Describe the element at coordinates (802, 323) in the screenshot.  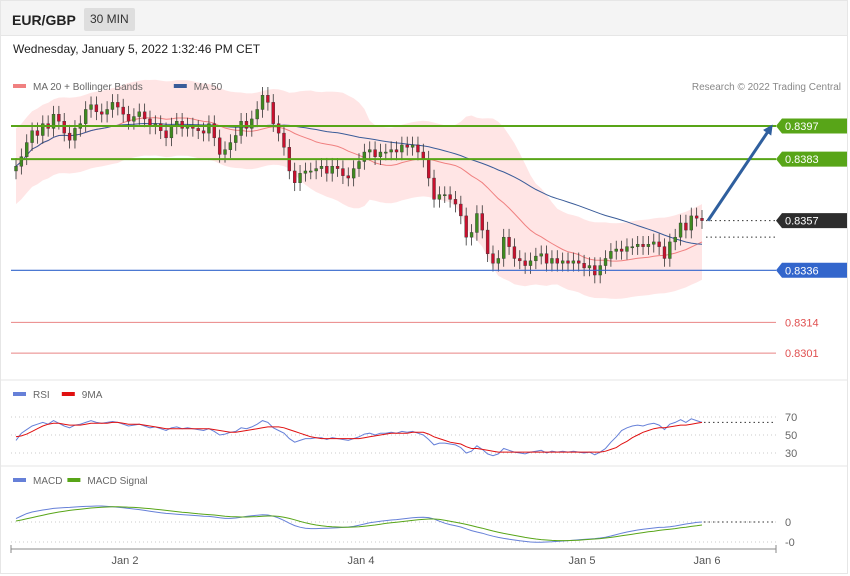
I see `level-label: 0.8314` at that location.